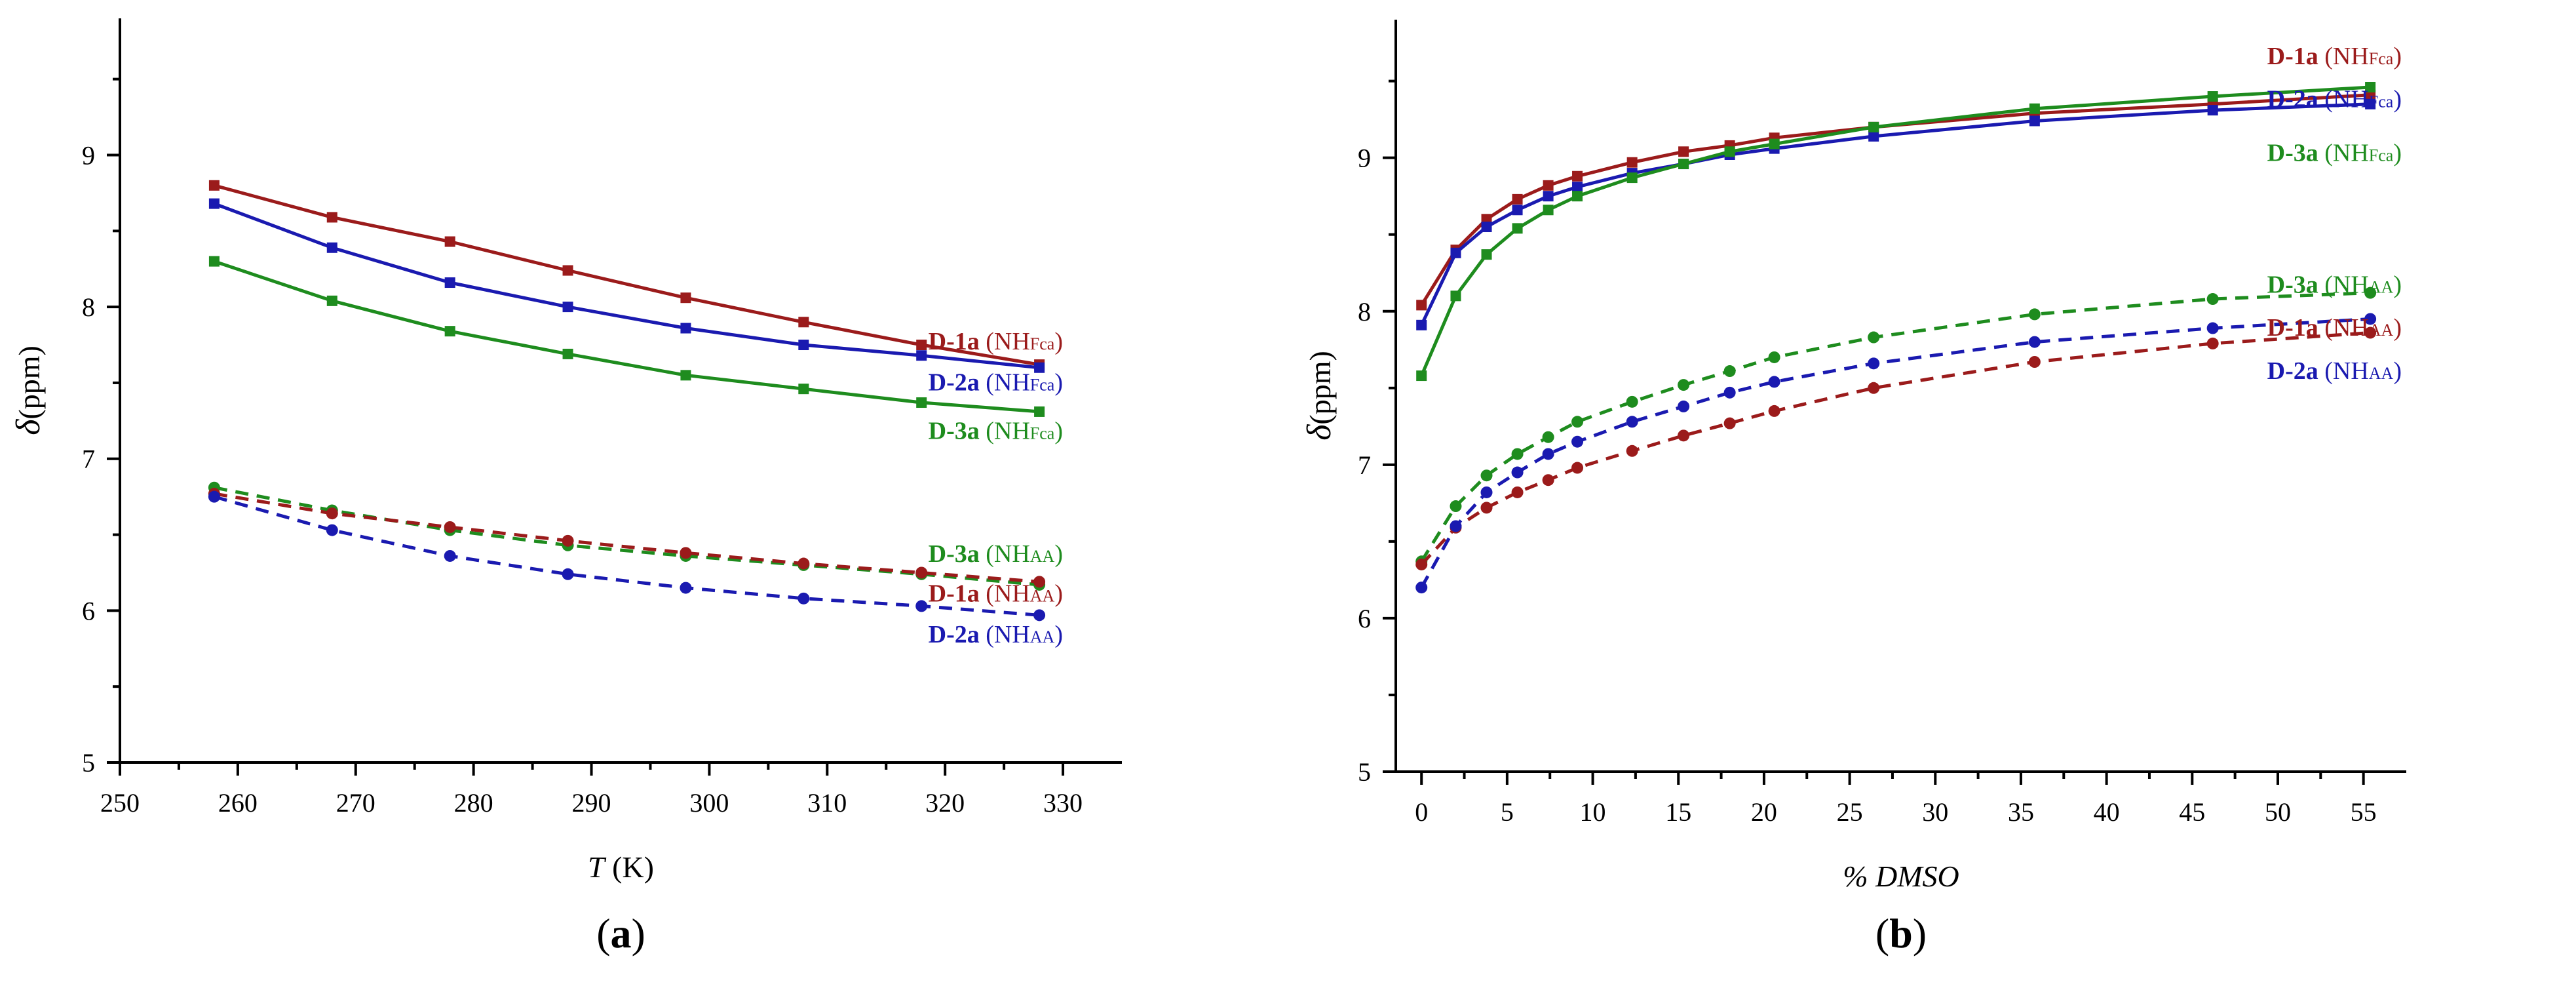 Image resolution: width=2576 pixels, height=990 pixels. I want to click on b-panel-label-close: ), so click(1920, 933).